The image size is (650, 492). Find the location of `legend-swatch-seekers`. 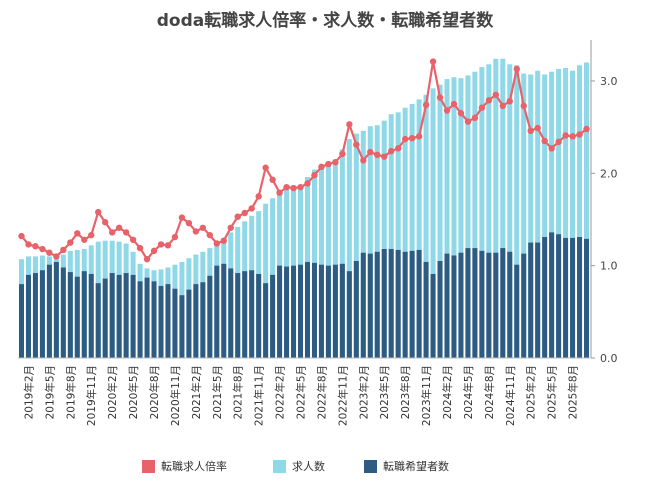

legend-swatch-seekers is located at coordinates (370, 466).